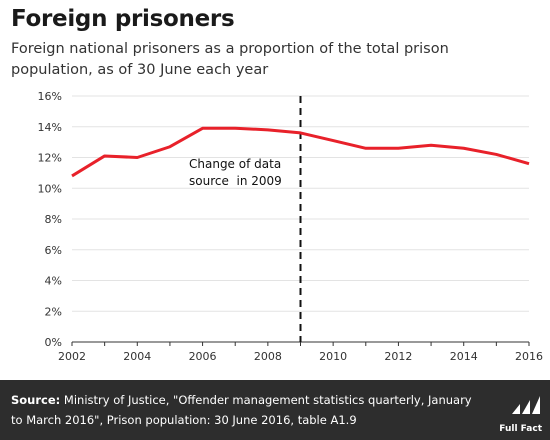 The width and height of the screenshot is (550, 440). What do you see at coordinates (520, 429) in the screenshot?
I see `full-fact-logo-text: Full Fact` at bounding box center [520, 429].